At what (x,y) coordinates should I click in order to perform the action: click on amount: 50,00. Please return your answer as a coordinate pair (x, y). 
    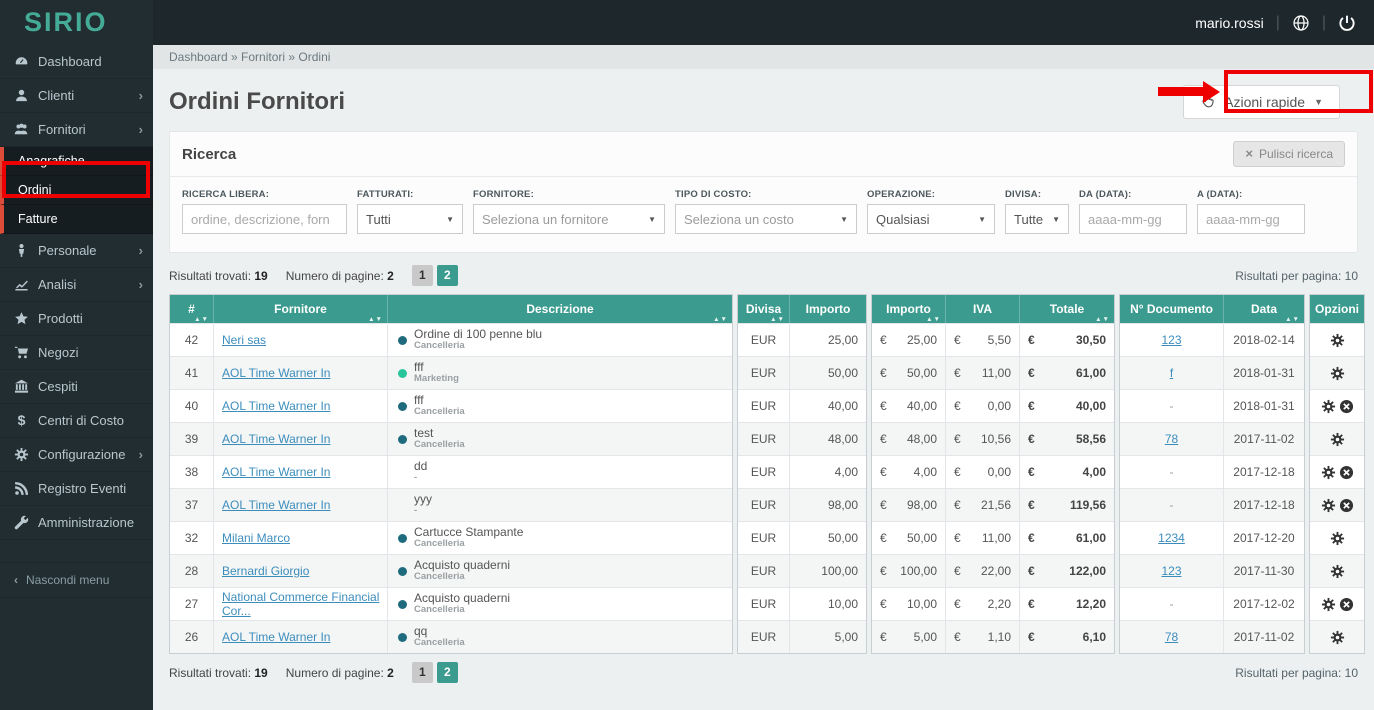
    Looking at the image, I should click on (828, 372).